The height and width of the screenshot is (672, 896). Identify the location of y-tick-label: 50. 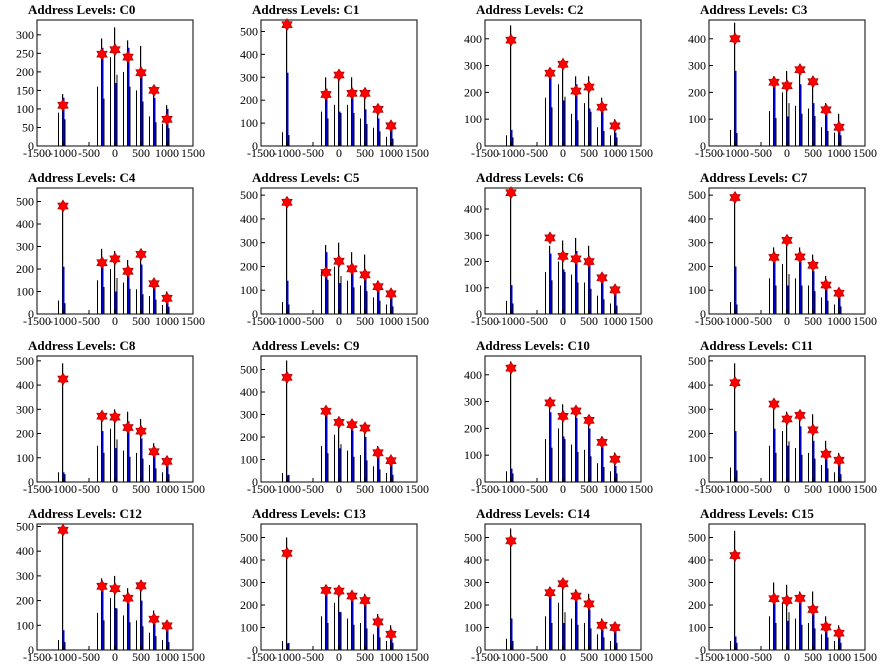
(28, 128).